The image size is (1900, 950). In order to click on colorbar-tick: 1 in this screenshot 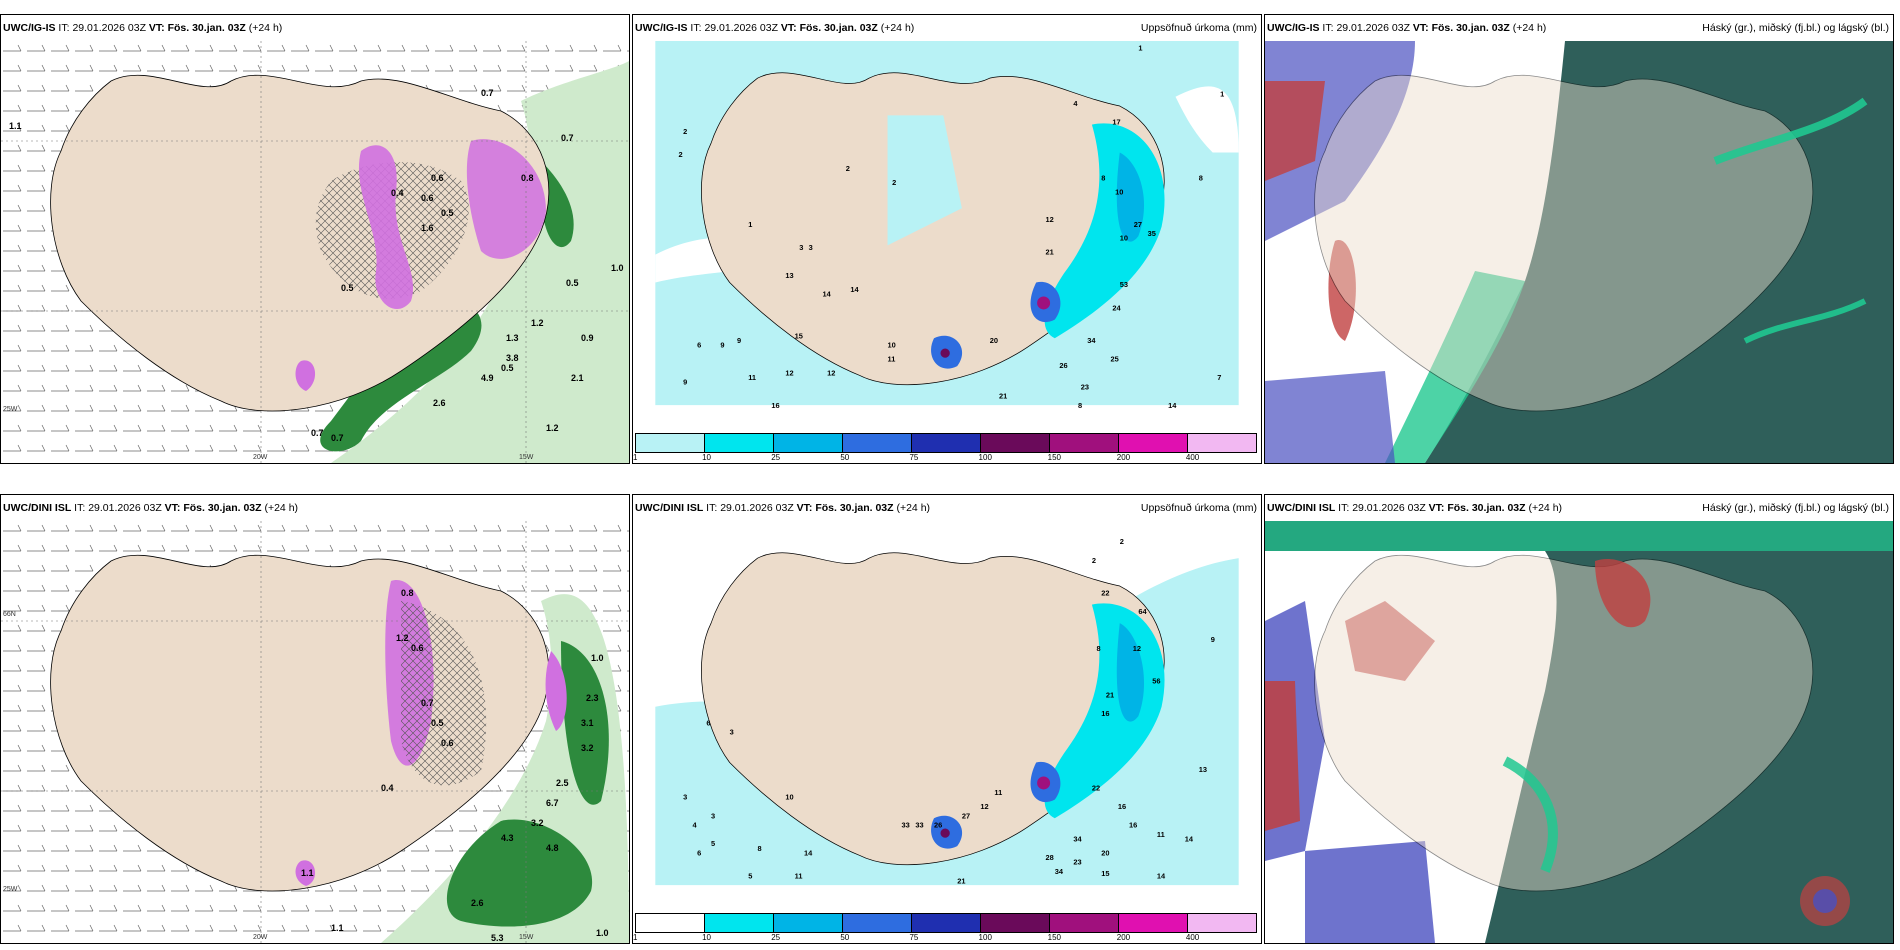, I will do `click(635, 457)`.